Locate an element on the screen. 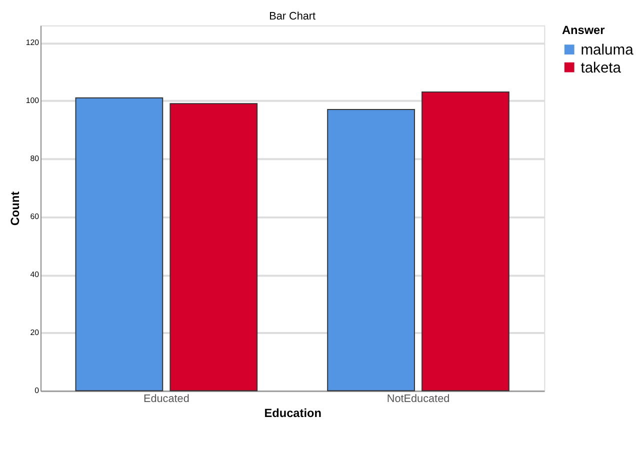 Image resolution: width=638 pixels, height=468 pixels. y-tick-label: 100 is located at coordinates (33, 101).